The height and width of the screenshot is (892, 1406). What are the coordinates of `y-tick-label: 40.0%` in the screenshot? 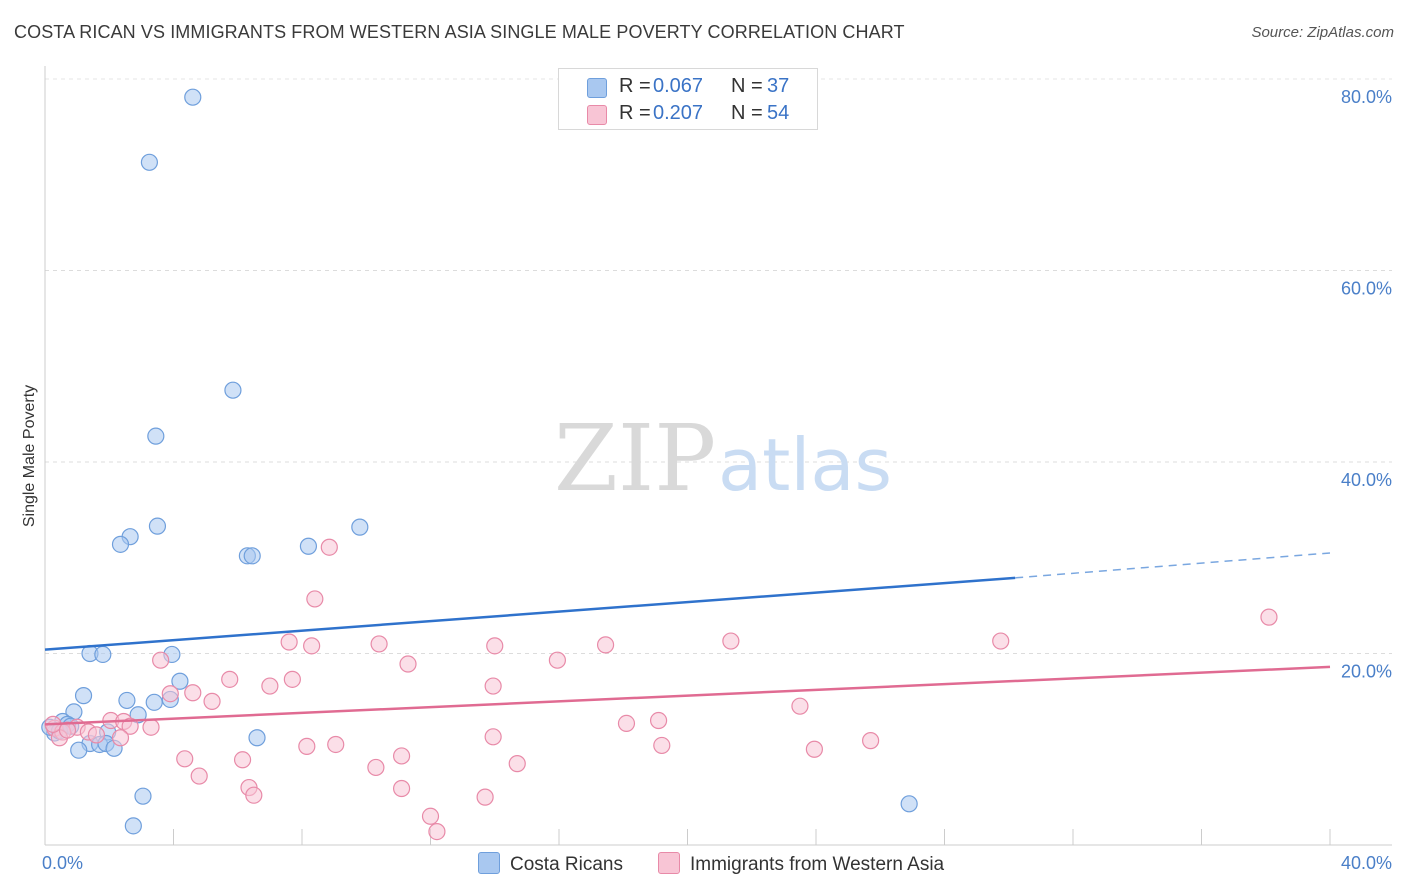 It's located at (1366, 480).